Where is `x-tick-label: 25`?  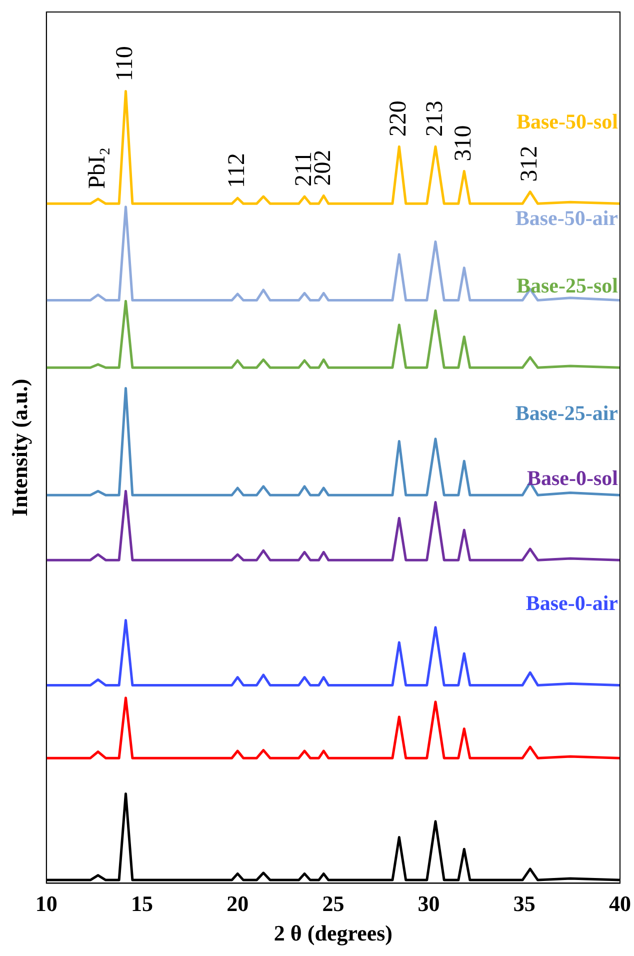
x-tick-label: 25 is located at coordinates (333, 903).